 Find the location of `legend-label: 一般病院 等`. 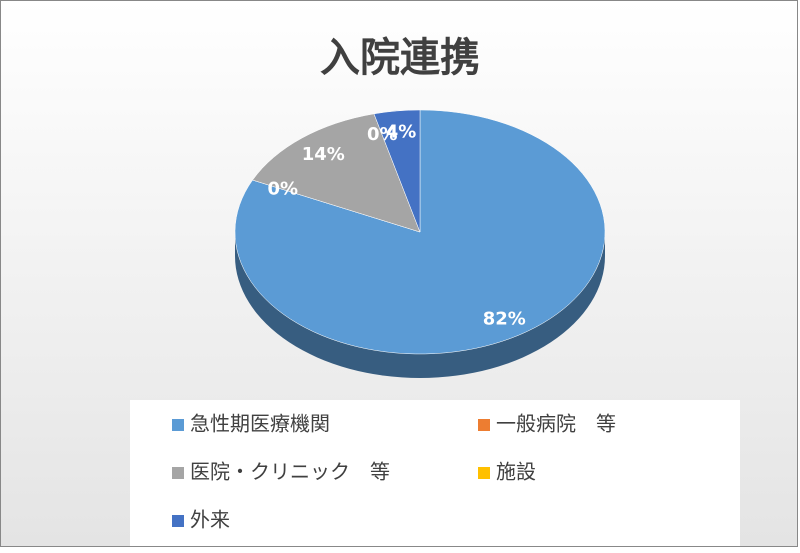

legend-label: 一般病院 等 is located at coordinates (556, 424).